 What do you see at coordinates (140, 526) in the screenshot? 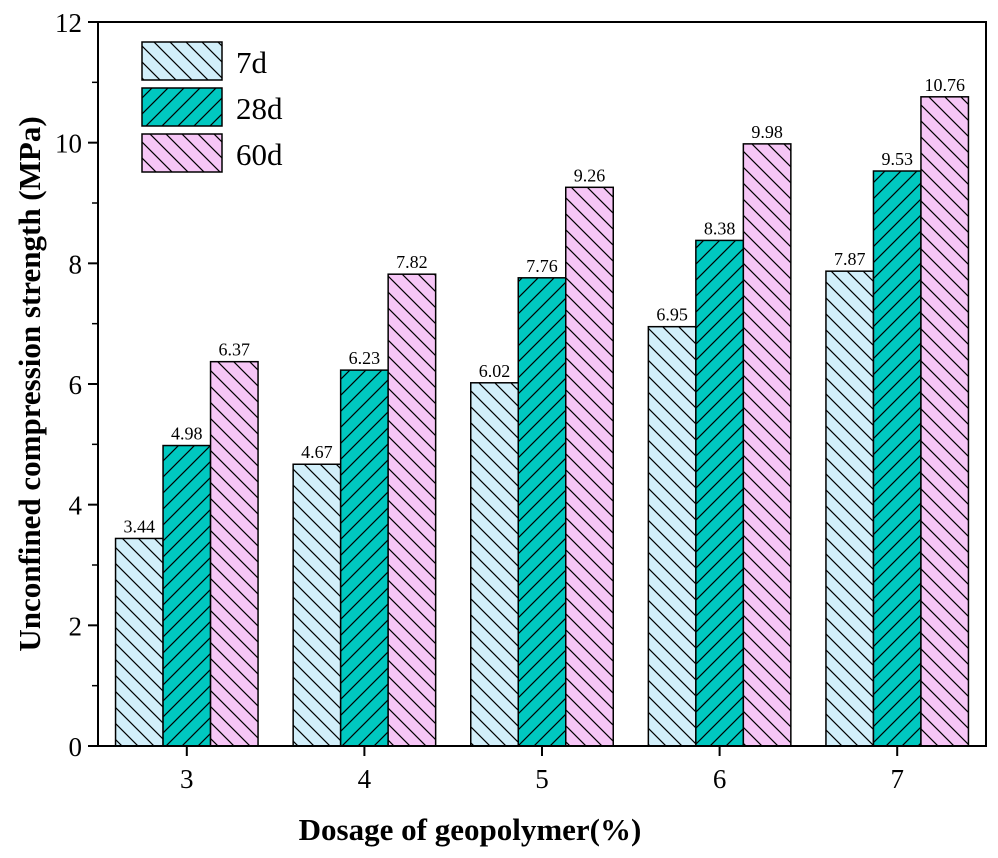
I see `data-label-7d-3: 3.44` at bounding box center [140, 526].